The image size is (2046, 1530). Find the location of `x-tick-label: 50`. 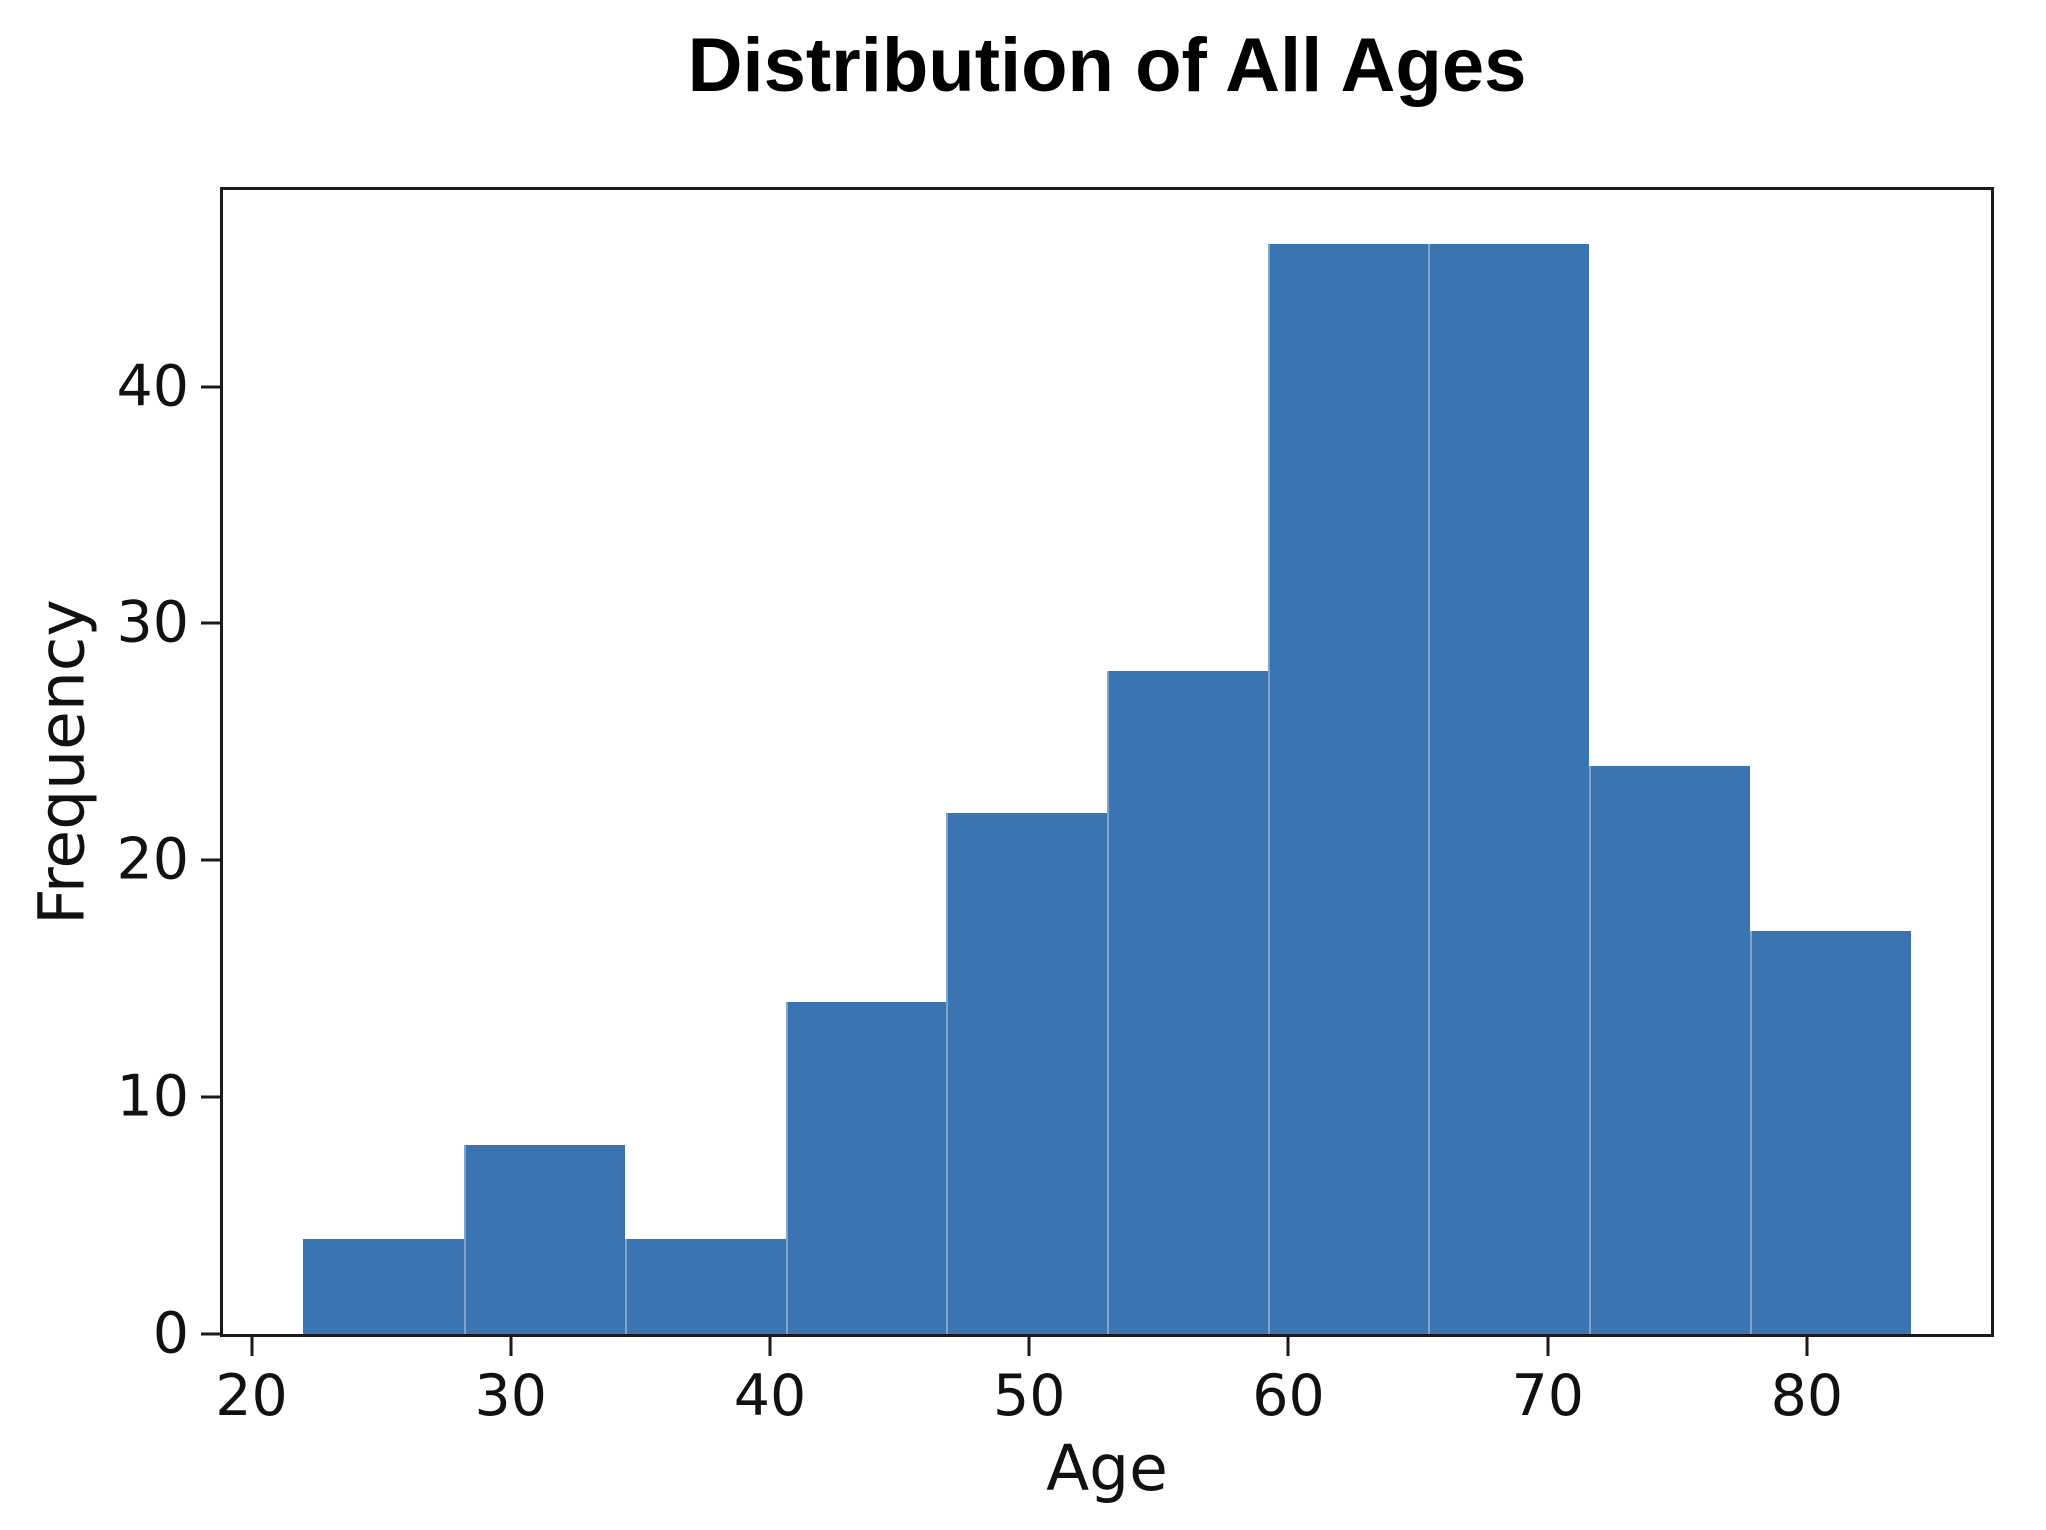

x-tick-label: 50 is located at coordinates (1029, 1396).